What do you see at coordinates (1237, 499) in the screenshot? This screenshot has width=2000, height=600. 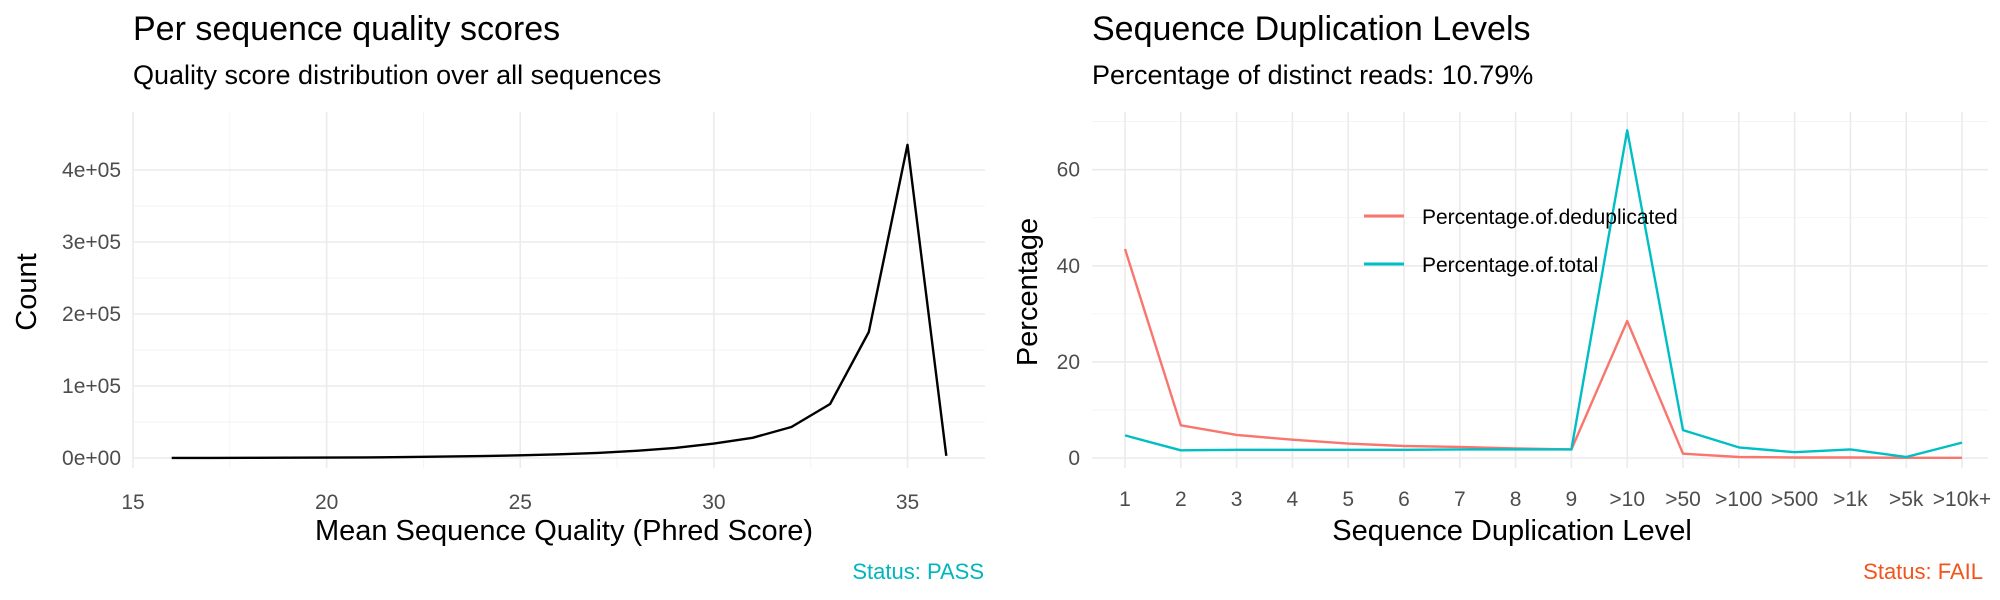 I see `duplication-x-tick-label: 3` at bounding box center [1237, 499].